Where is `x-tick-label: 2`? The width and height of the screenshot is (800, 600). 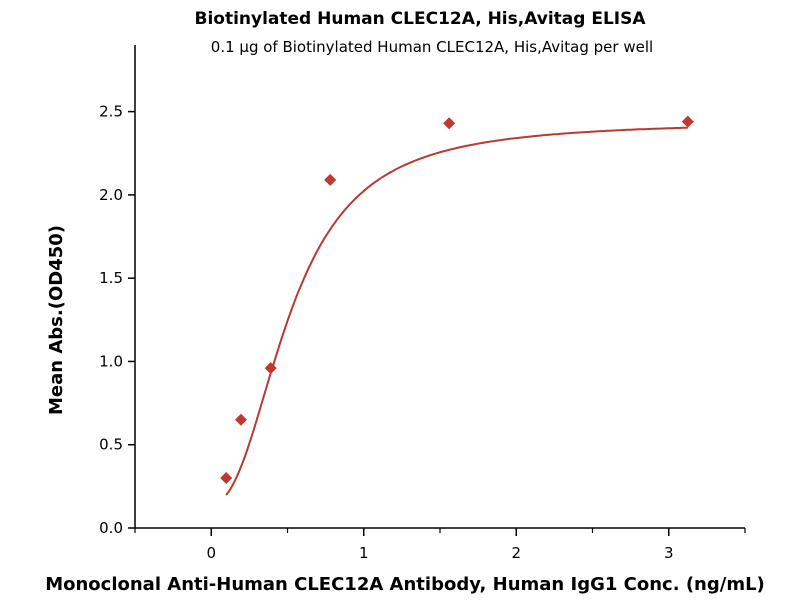
x-tick-label: 2 is located at coordinates (516, 553).